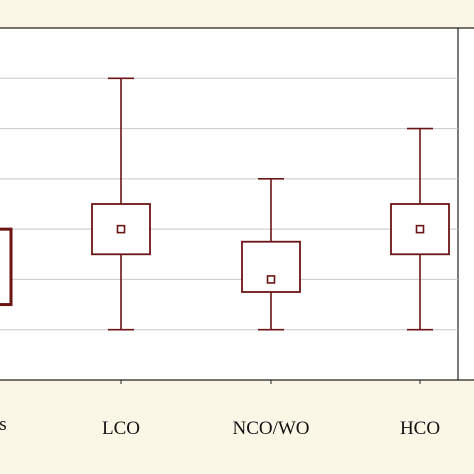 This screenshot has height=474, width=474. I want to click on box-ts, so click(6, 267).